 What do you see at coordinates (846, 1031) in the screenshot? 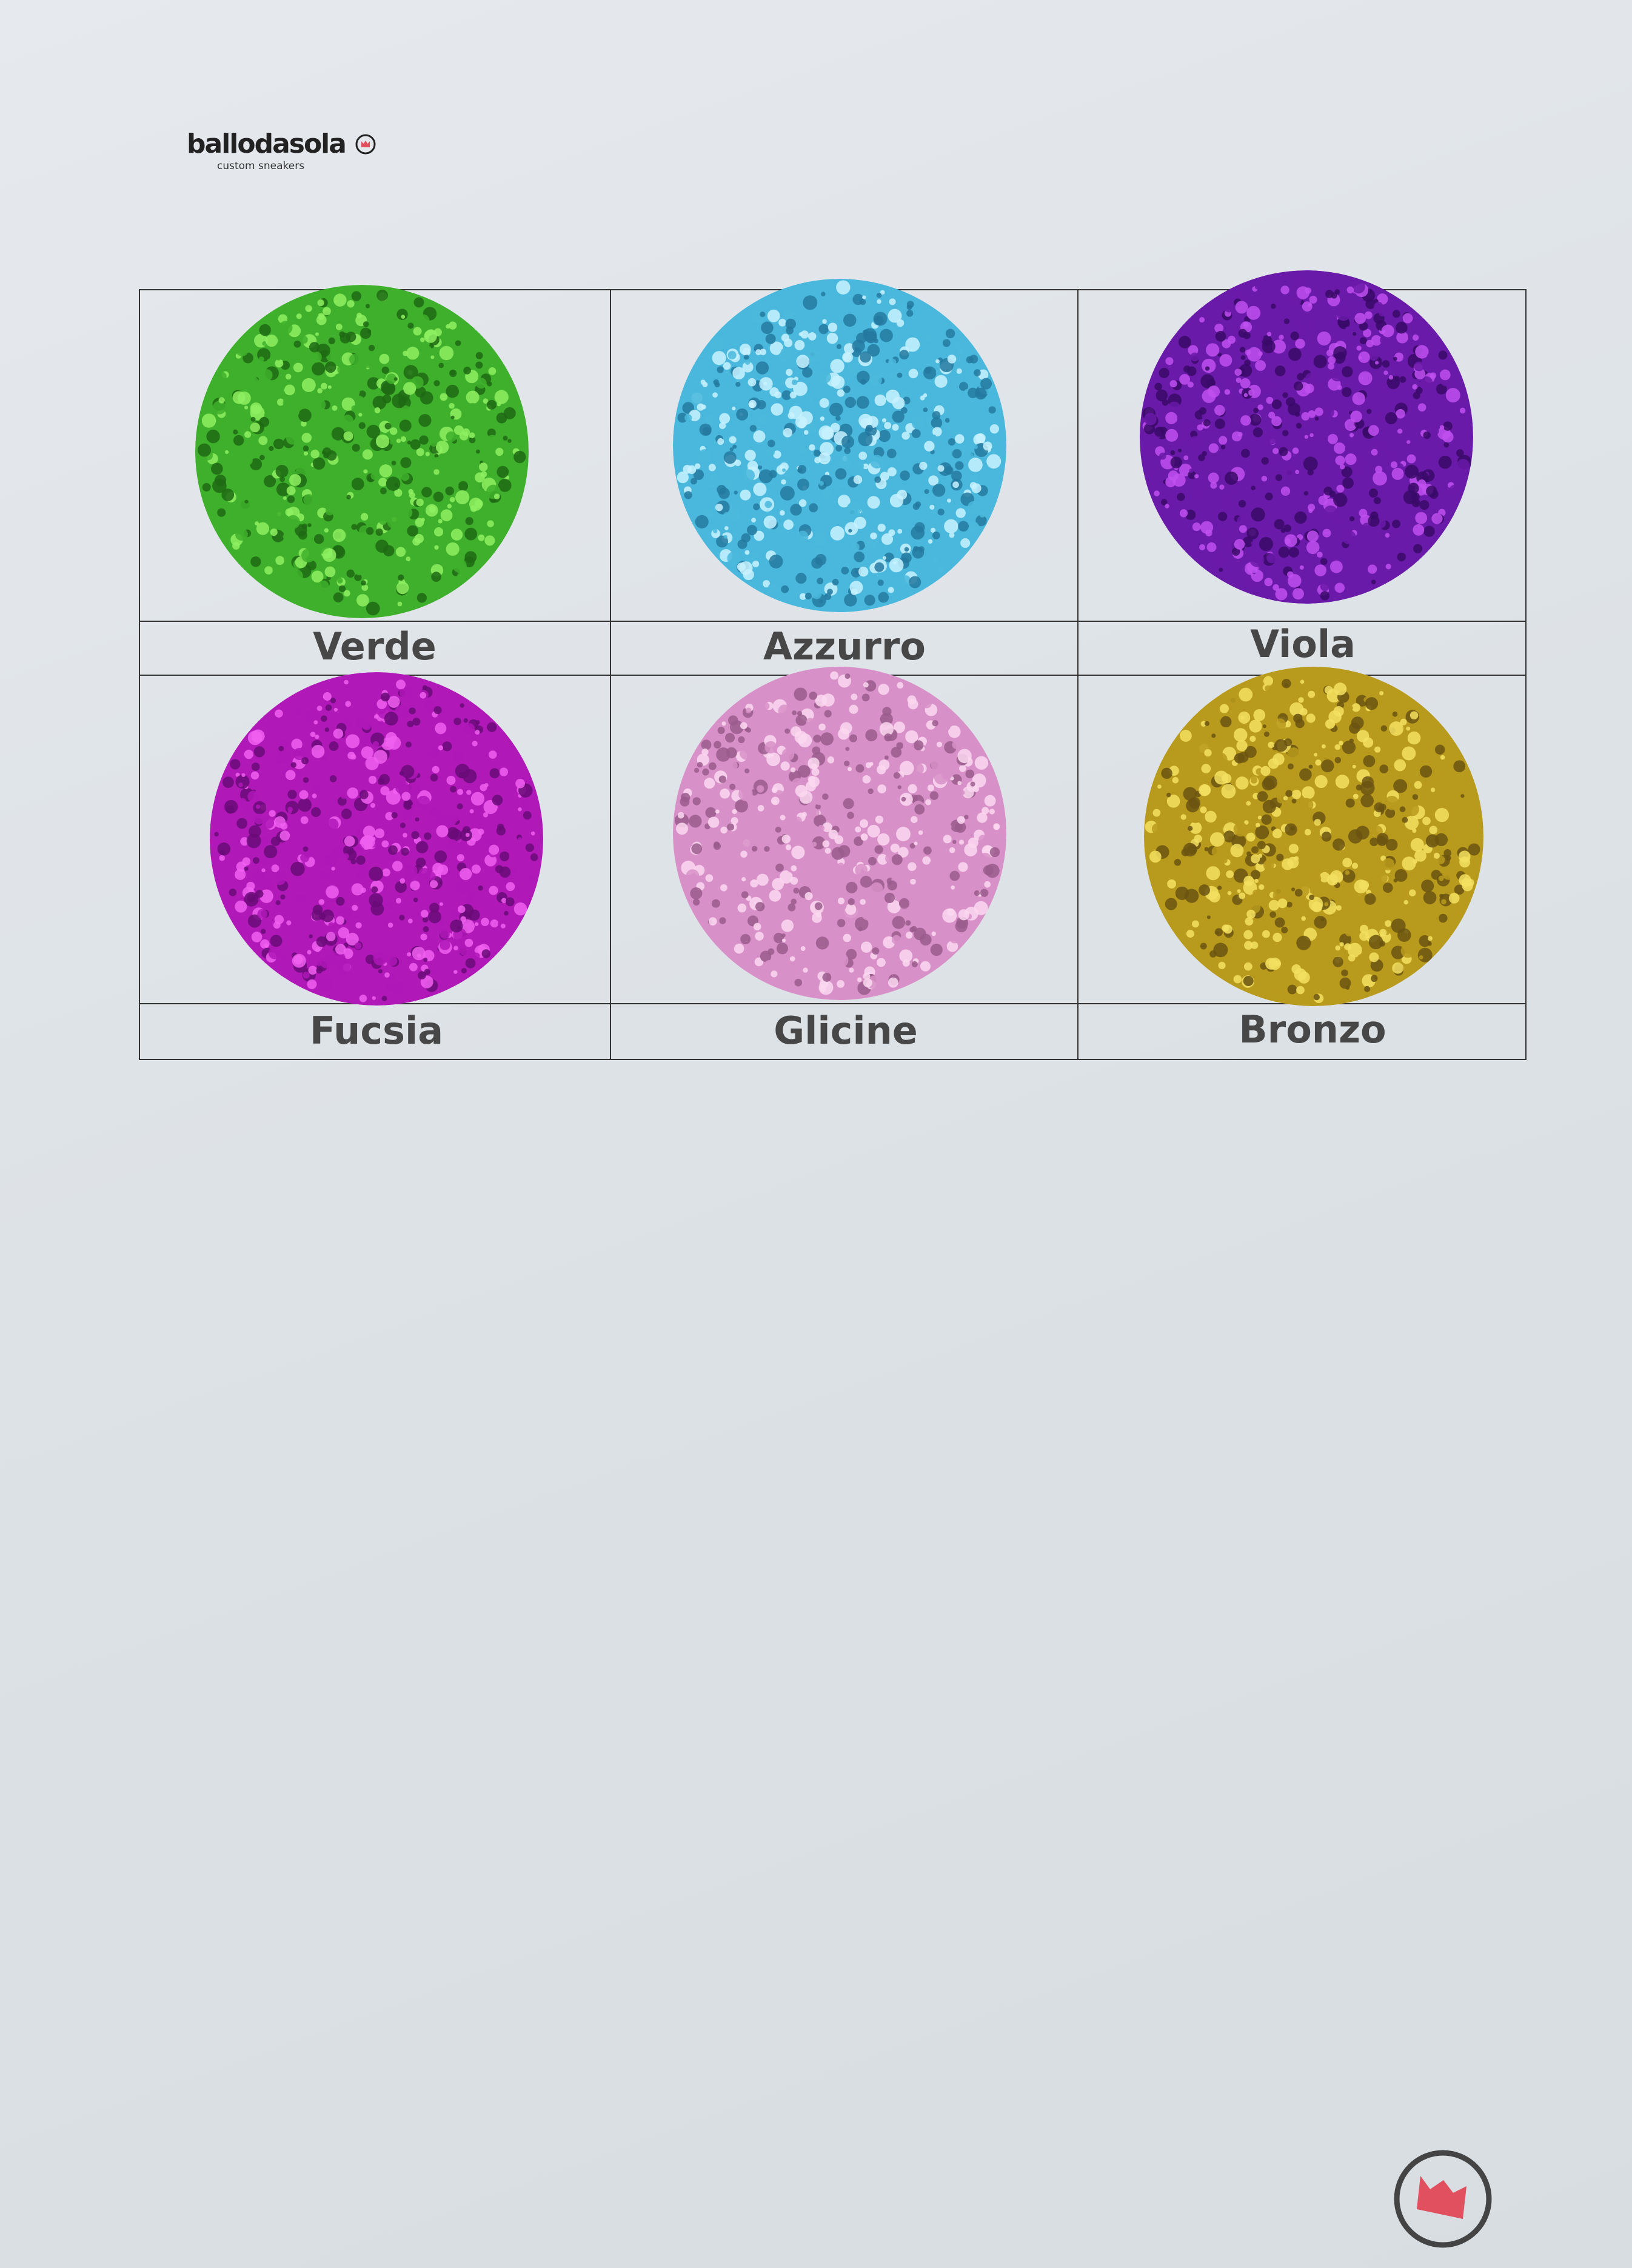
I see `swatch-label-glicine: Glicine` at bounding box center [846, 1031].